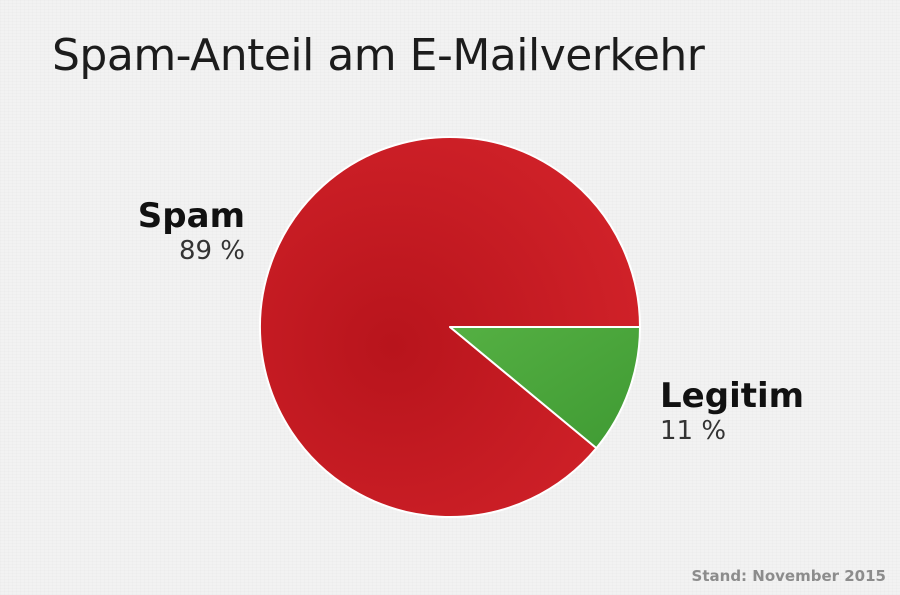  I want to click on footnote: Stand: November 2015, so click(788, 576).